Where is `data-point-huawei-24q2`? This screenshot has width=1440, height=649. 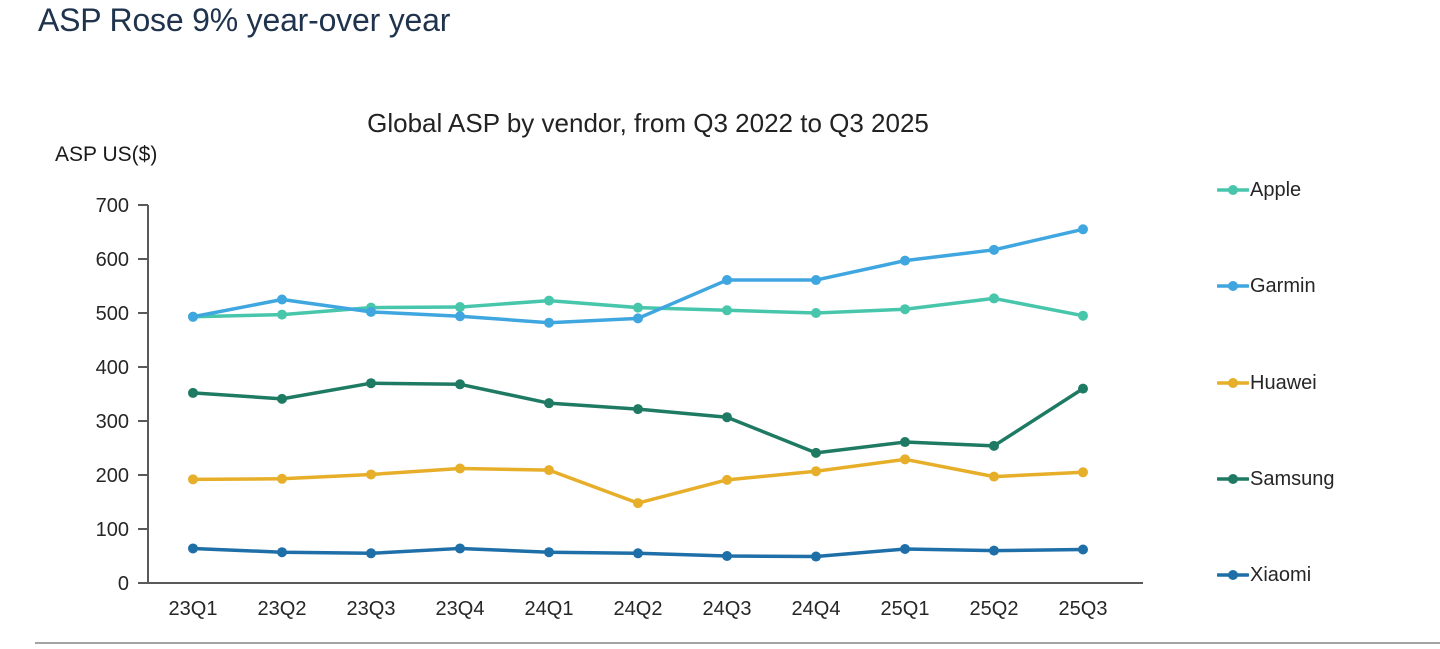 data-point-huawei-24q2 is located at coordinates (638, 503).